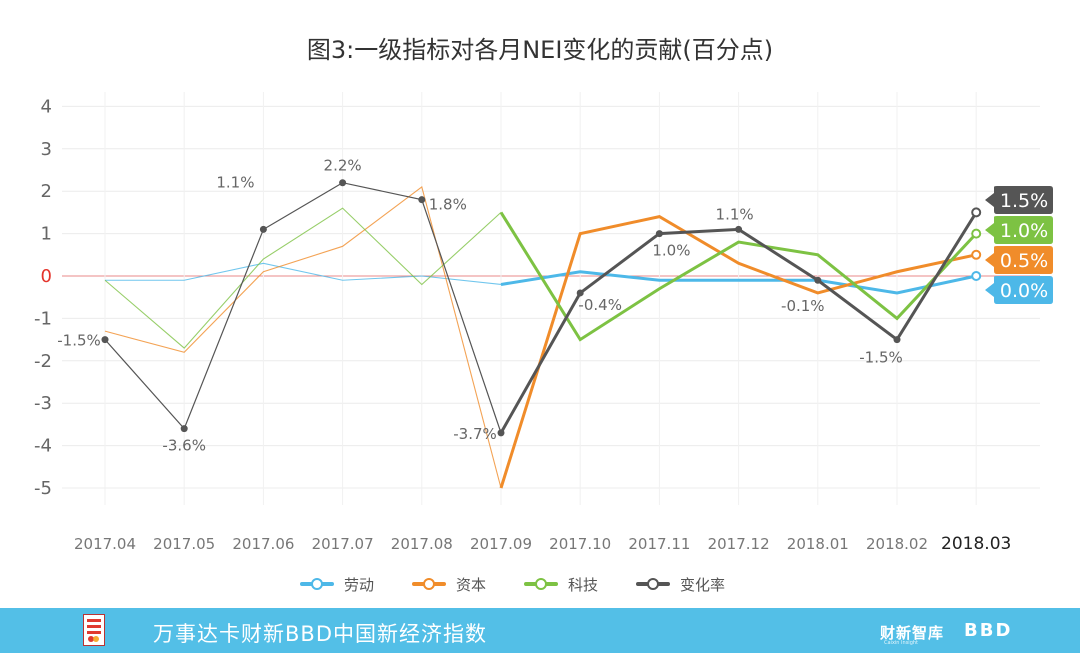  Describe the element at coordinates (540, 630) in the screenshot. I see `footer-bar: 万事达卡财新BBD中国新经济指数 财新智库 Caixin Insight BBD` at that location.